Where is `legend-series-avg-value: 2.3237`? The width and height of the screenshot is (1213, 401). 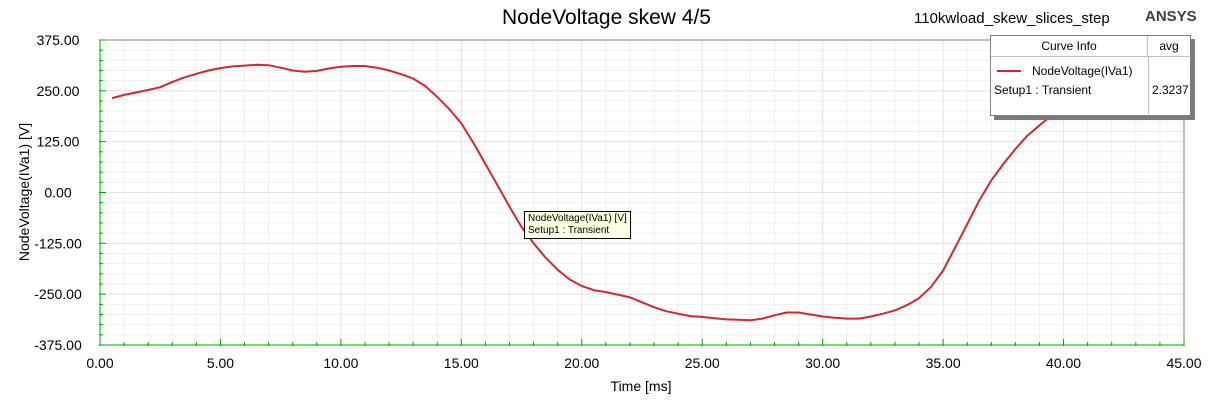
legend-series-avg-value: 2.3237 is located at coordinates (1170, 90).